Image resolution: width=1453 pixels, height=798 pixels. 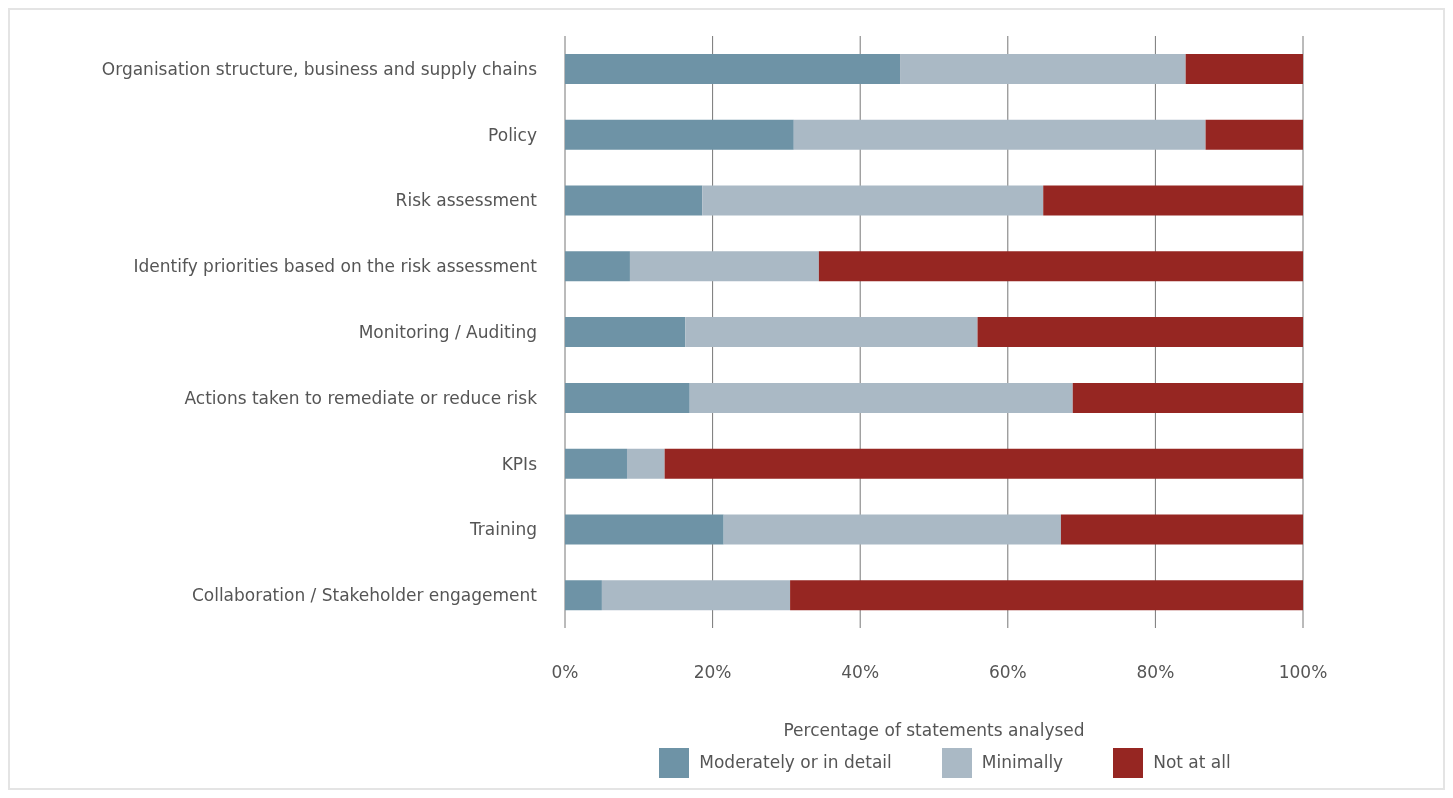 I want to click on y-tick-label: Identify priorities based on the risk assessment, so click(x=335, y=266).